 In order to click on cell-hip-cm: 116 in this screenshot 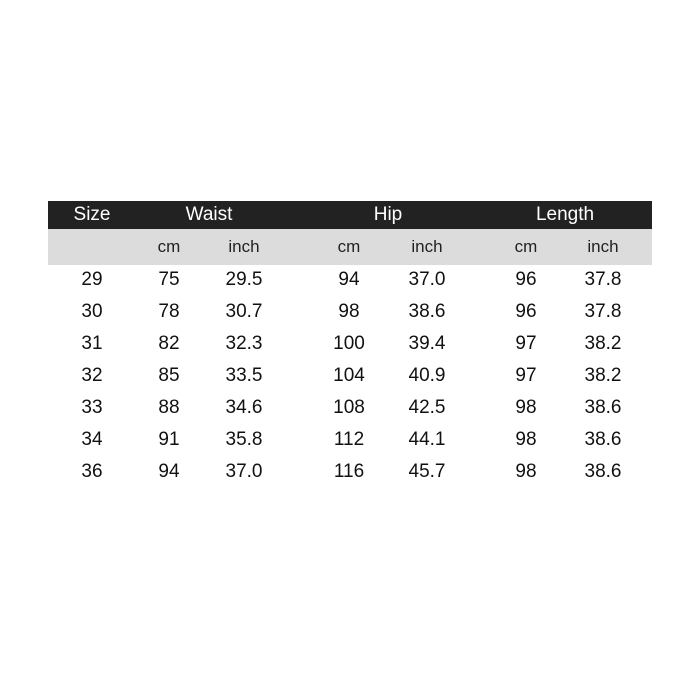, I will do `click(349, 471)`.